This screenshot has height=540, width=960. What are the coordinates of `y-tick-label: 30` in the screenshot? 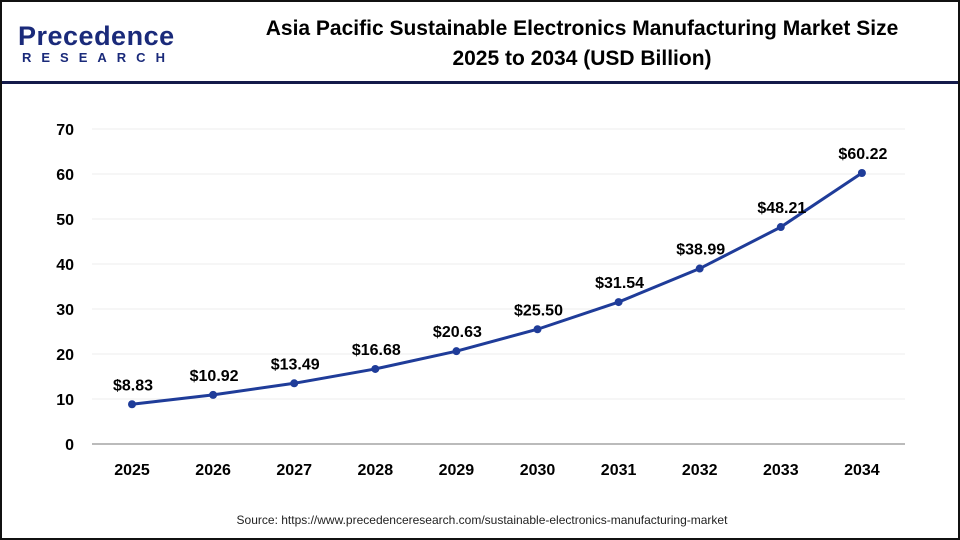 It's located at (65, 310).